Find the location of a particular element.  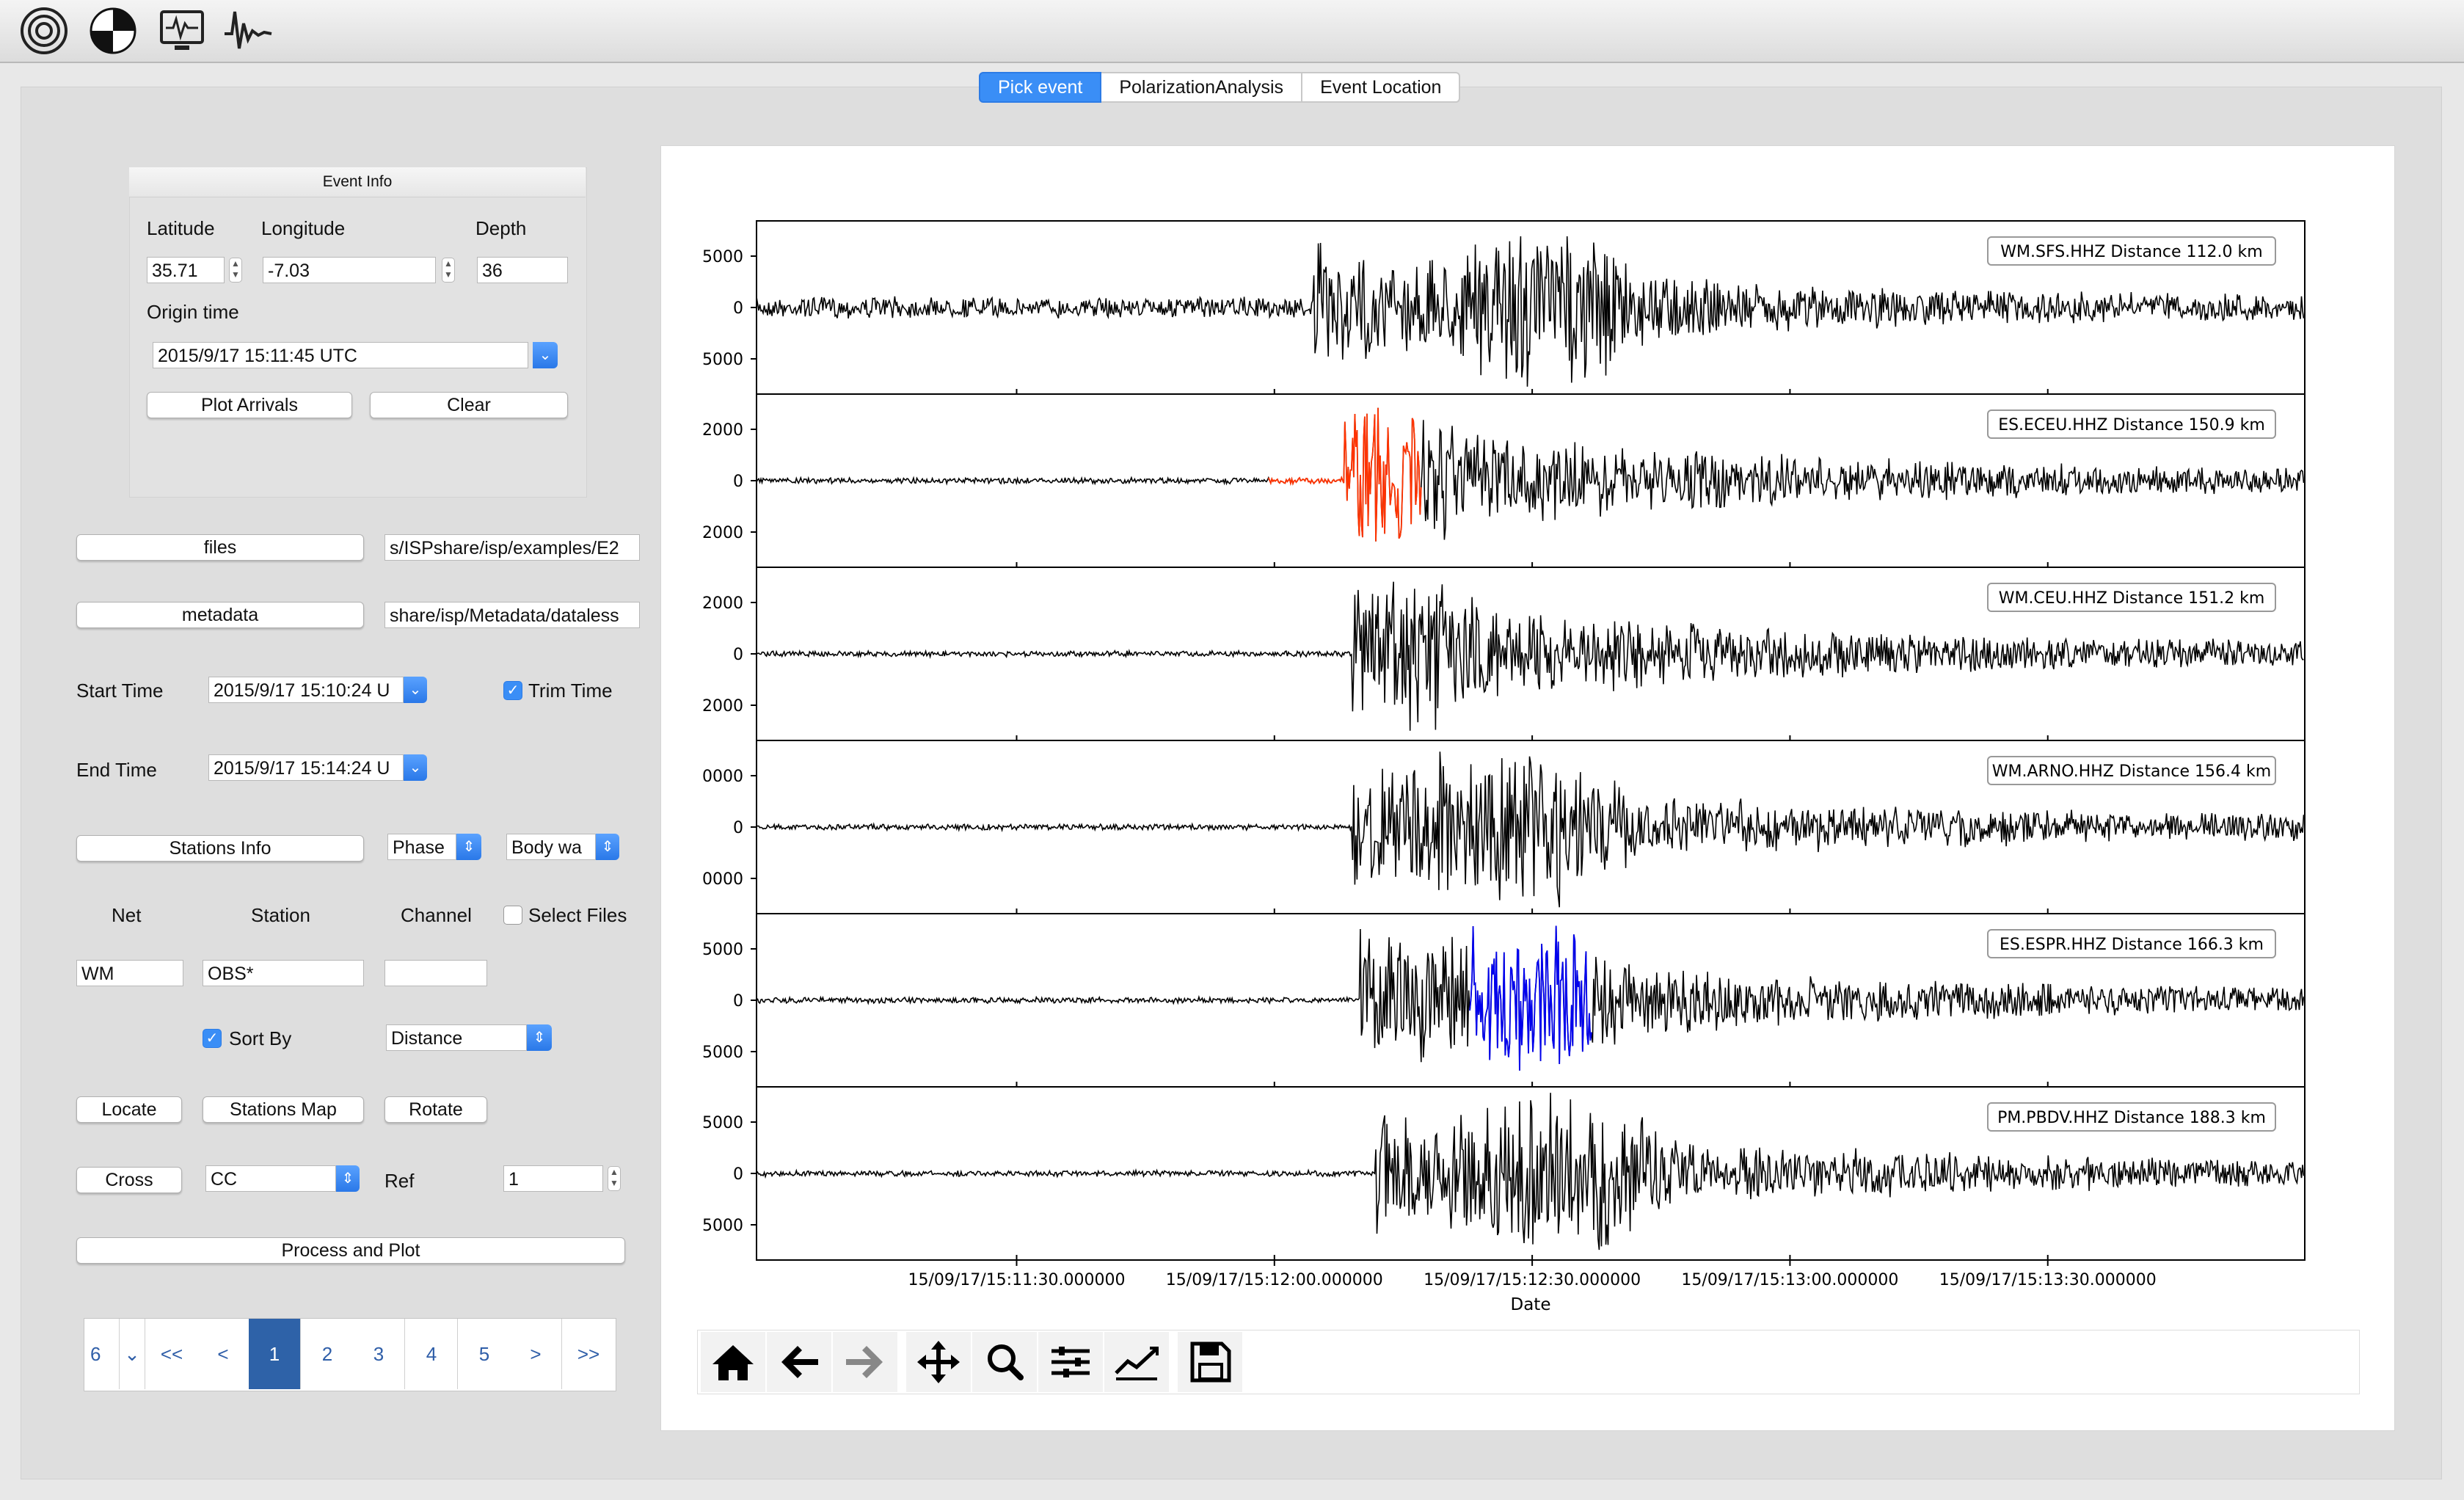

trace-label: WM.SFS.HHZ Distance 112.0 km is located at coordinates (2131, 252).